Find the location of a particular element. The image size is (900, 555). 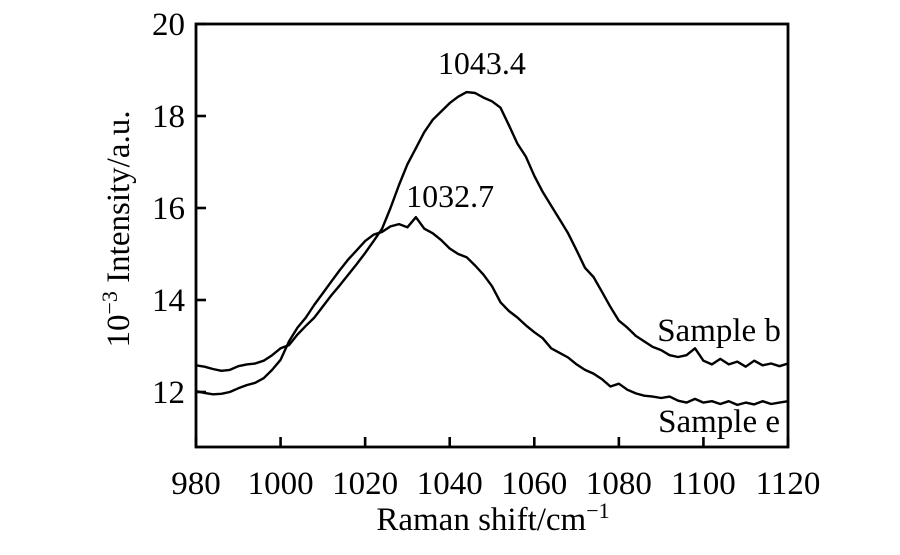

x-tick-label: 1060 is located at coordinates (534, 484).